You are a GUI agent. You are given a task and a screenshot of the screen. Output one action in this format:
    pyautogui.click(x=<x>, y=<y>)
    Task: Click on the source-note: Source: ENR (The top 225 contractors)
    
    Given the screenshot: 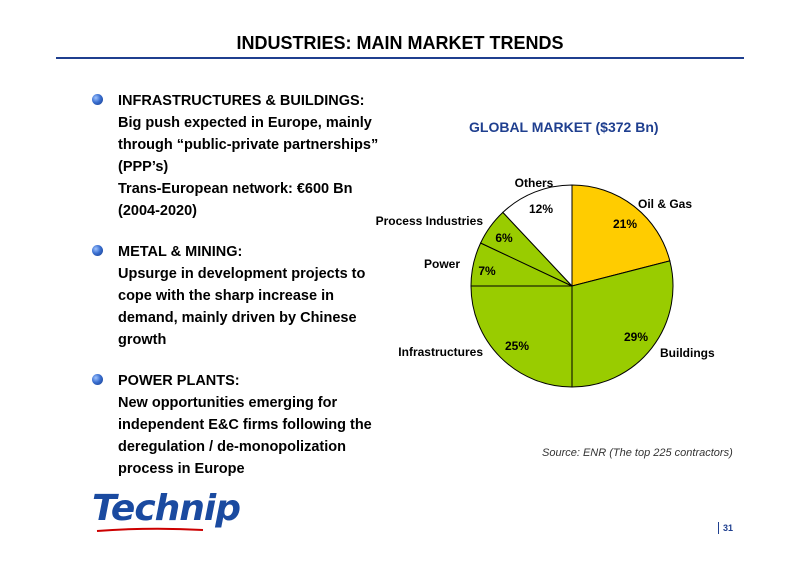 What is the action you would take?
    pyautogui.click(x=637, y=453)
    